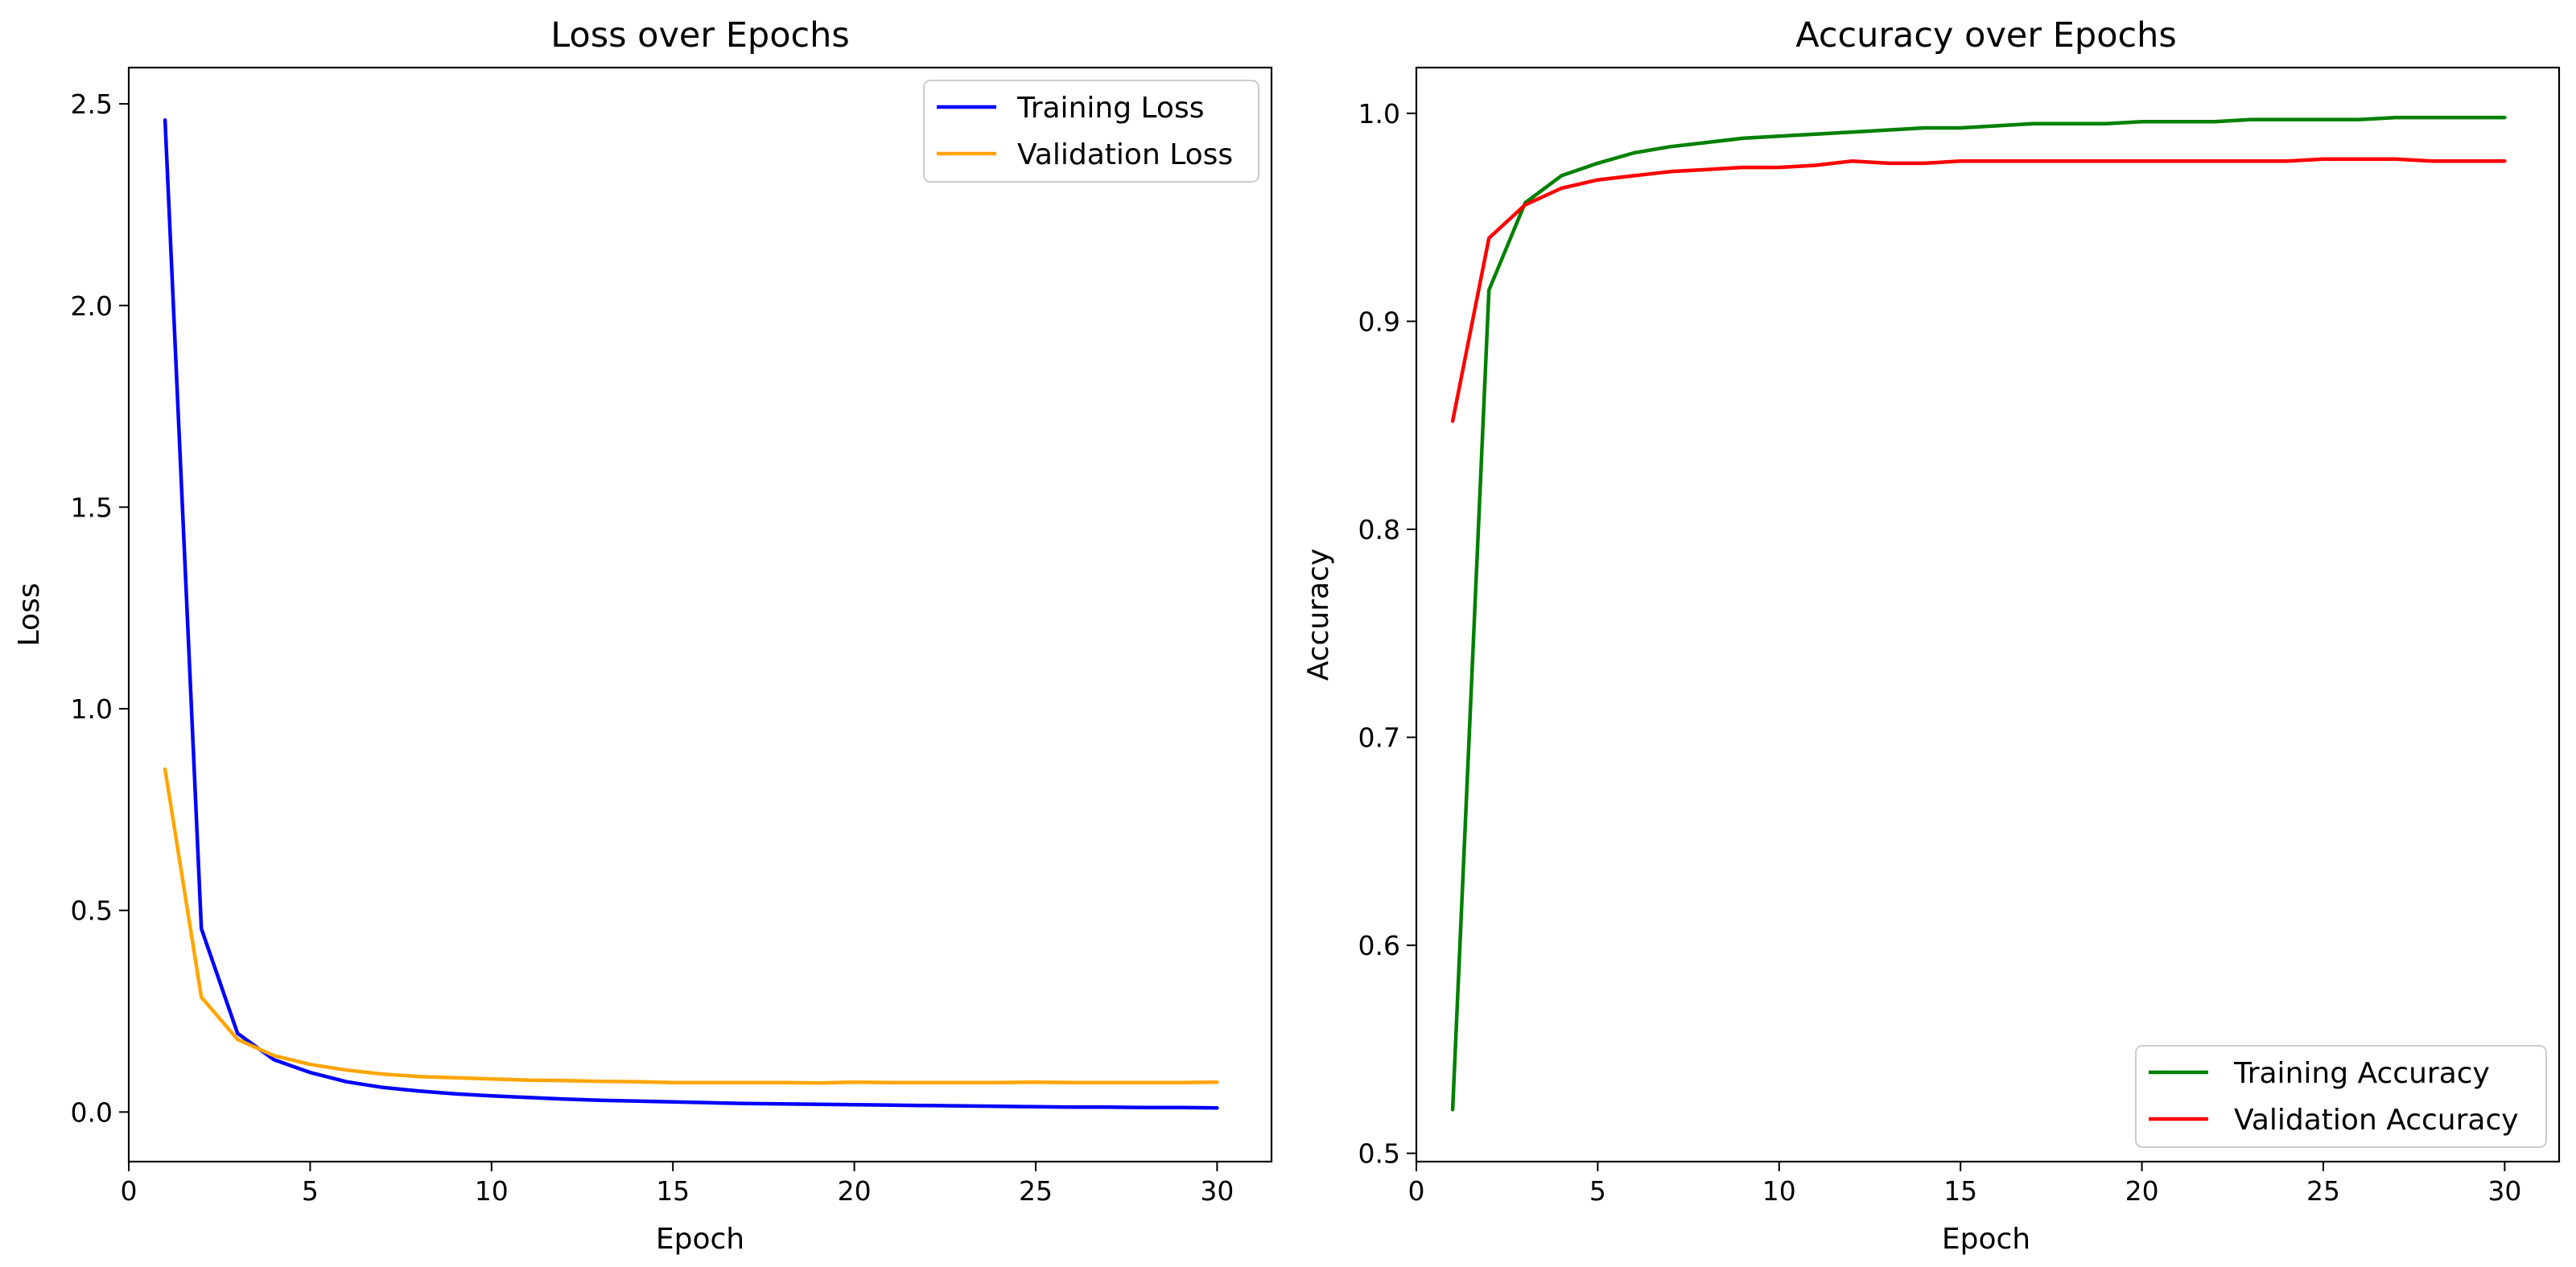 This screenshot has height=1267, width=2576. I want to click on accuracy-x-tick-label: 10, so click(1779, 1191).